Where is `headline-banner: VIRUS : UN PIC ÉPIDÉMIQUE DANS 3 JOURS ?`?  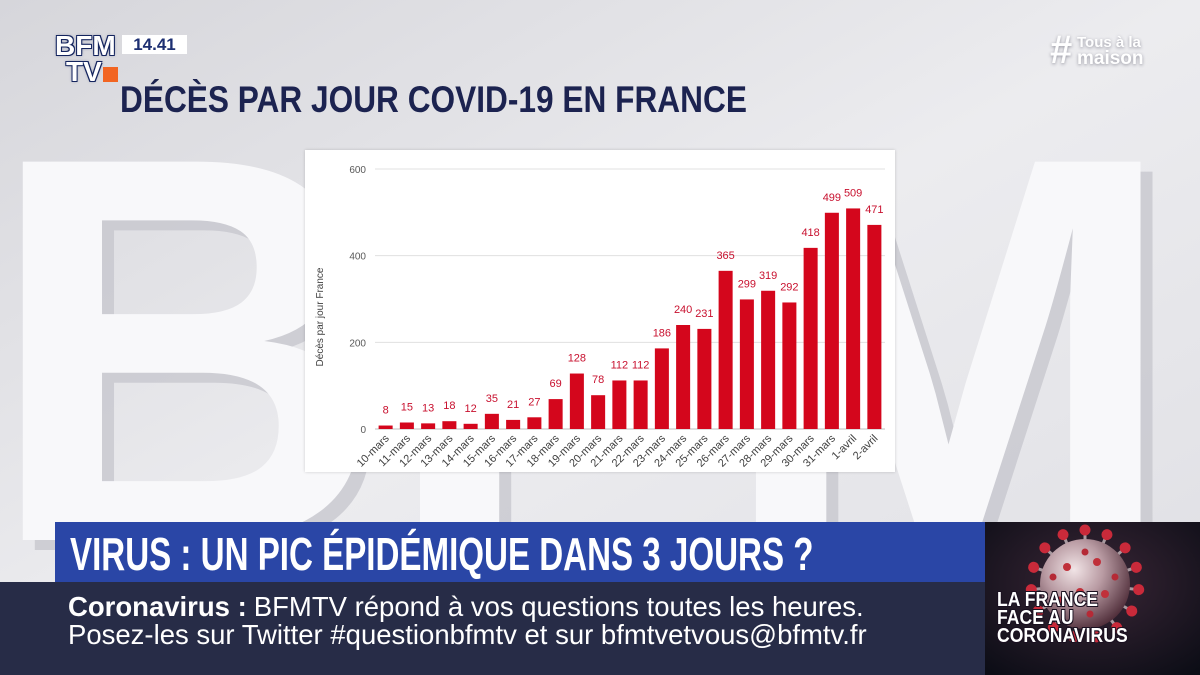 headline-banner: VIRUS : UN PIC ÉPIDÉMIQUE DANS 3 JOURS ? is located at coordinates (520, 552).